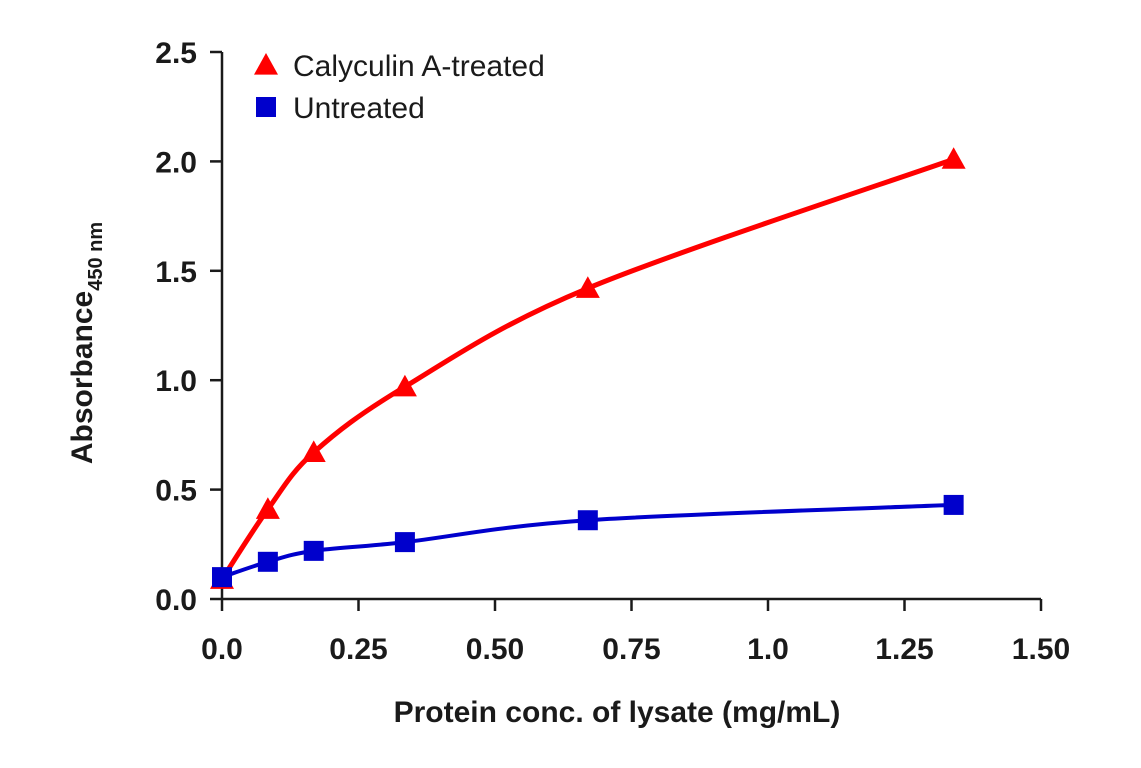 The image size is (1141, 768). I want to click on y-axis-title-subscript: 450 nm, so click(96, 256).